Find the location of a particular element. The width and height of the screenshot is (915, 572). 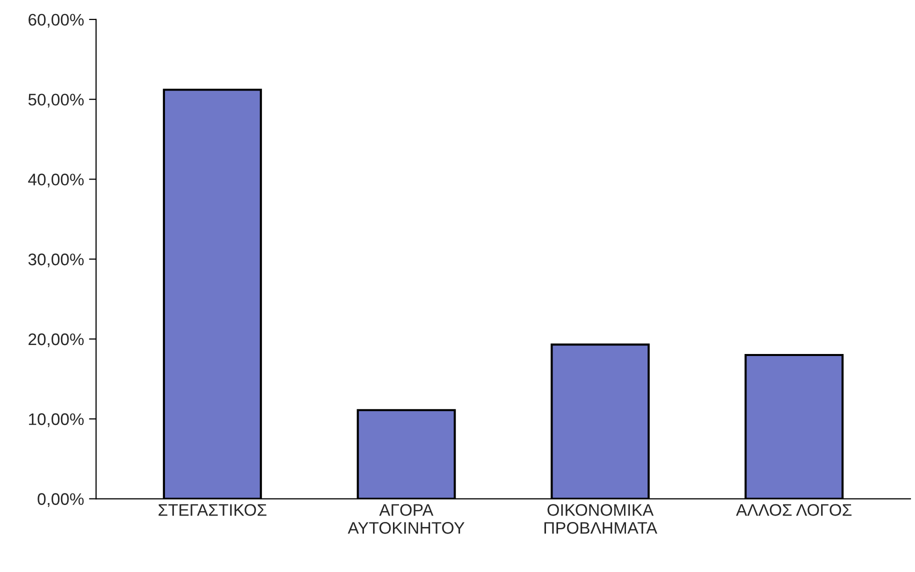

x-tick-label: ΑΓΟΡΑ ΑΥΤΟΚΙΝΗΤΟΥ is located at coordinates (406, 519).